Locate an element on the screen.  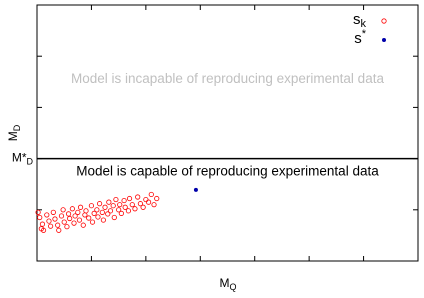
legend-label: sk is located at coordinates (360, 20).